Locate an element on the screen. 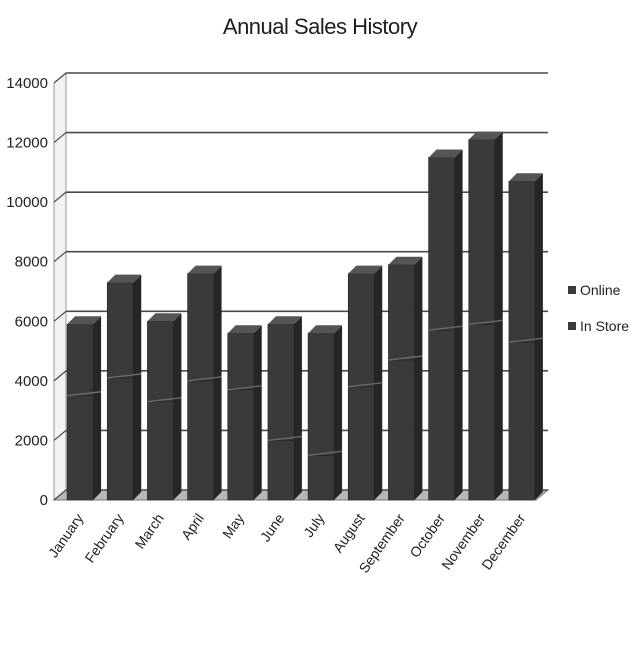  bar-online-november is located at coordinates (482, 232).